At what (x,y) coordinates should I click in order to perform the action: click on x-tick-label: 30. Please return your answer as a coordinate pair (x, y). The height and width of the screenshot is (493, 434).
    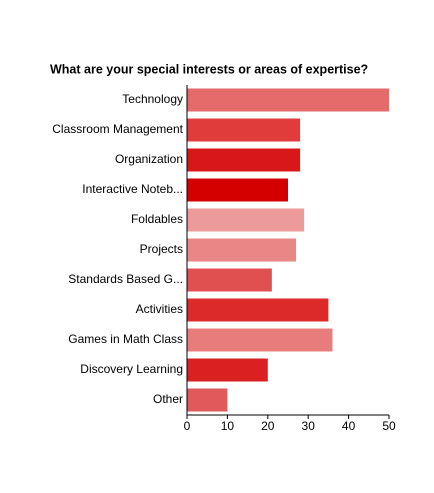
    Looking at the image, I should click on (309, 426).